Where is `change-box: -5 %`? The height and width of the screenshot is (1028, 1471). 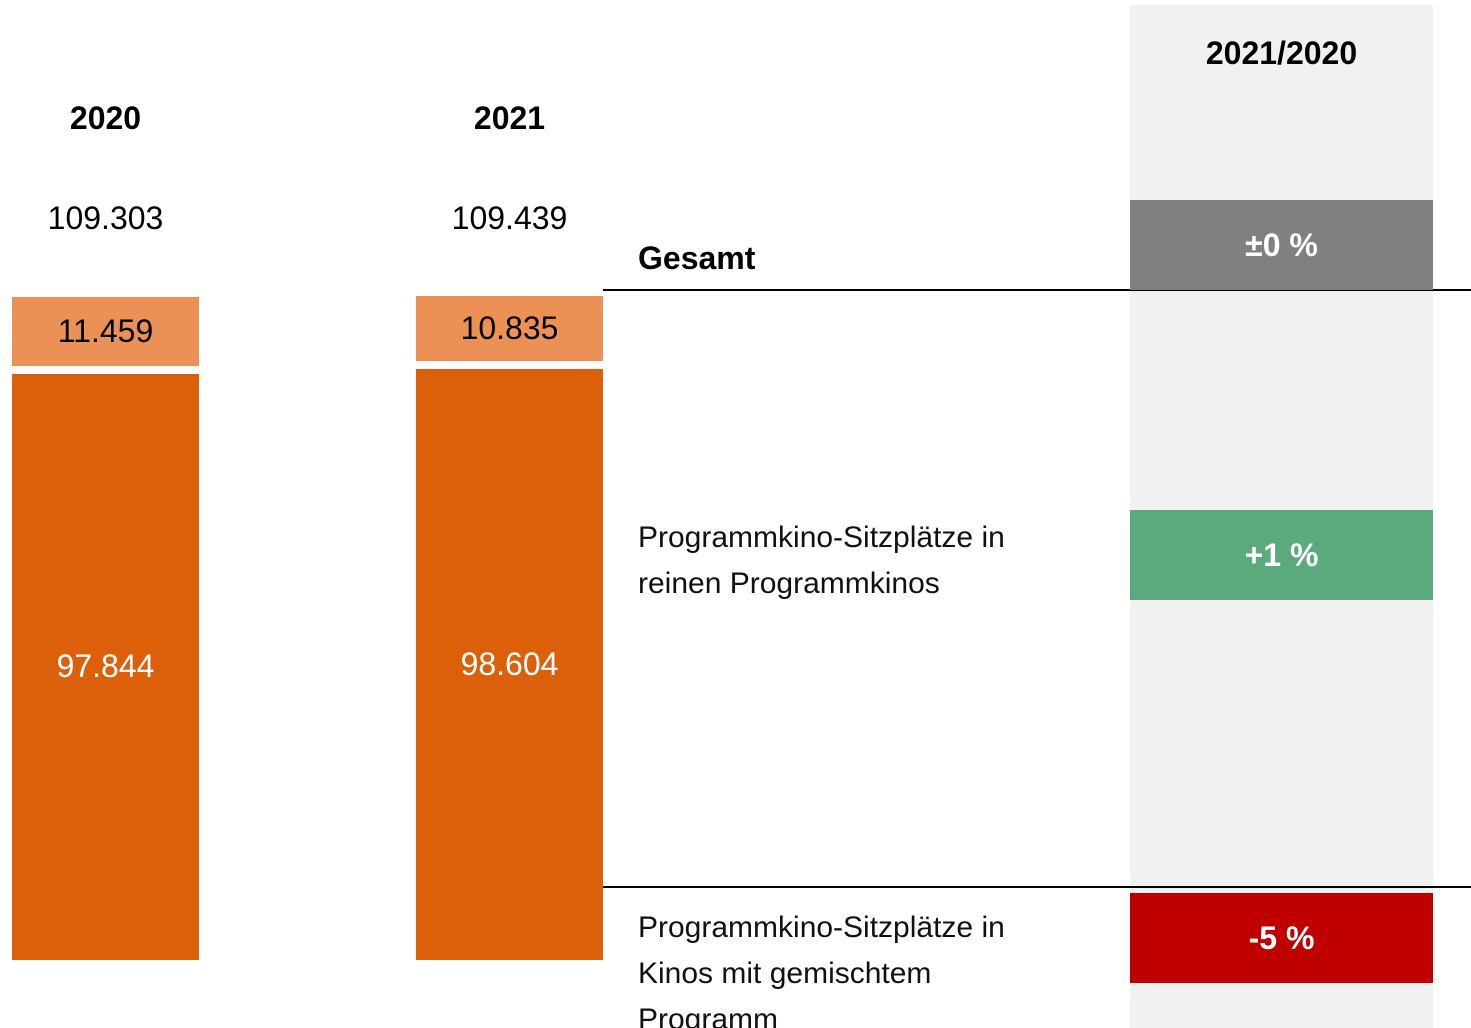 change-box: -5 % is located at coordinates (1281, 938).